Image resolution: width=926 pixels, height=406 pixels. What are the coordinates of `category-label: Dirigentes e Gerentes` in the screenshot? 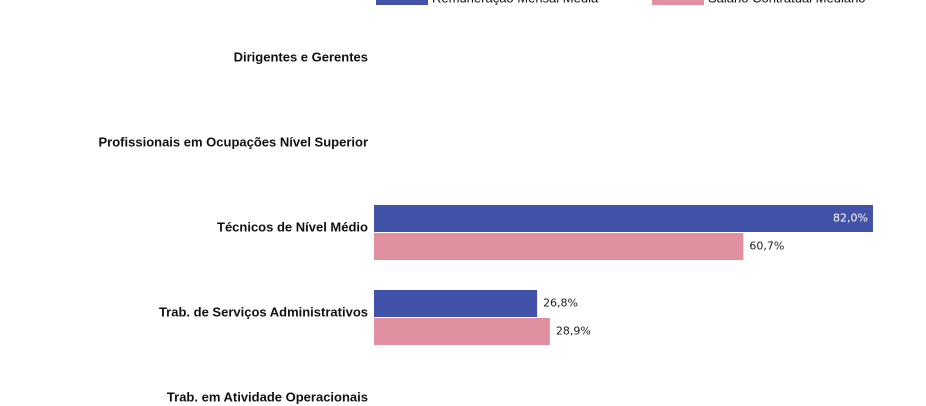 It's located at (301, 56).